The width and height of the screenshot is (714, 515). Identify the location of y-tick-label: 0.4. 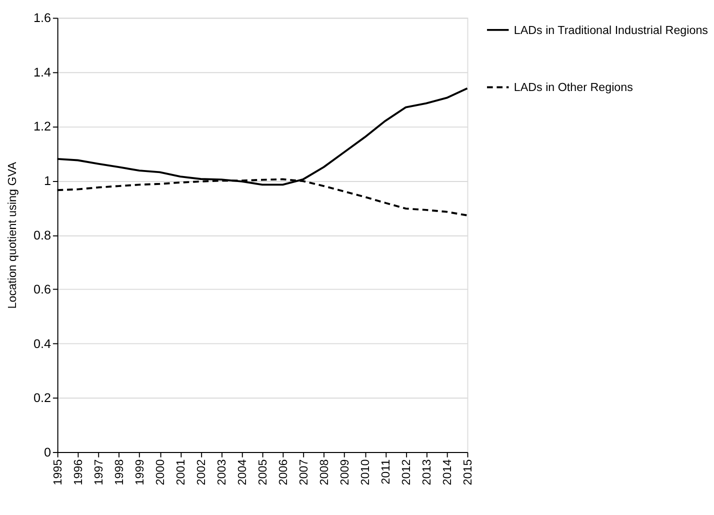
(42, 343).